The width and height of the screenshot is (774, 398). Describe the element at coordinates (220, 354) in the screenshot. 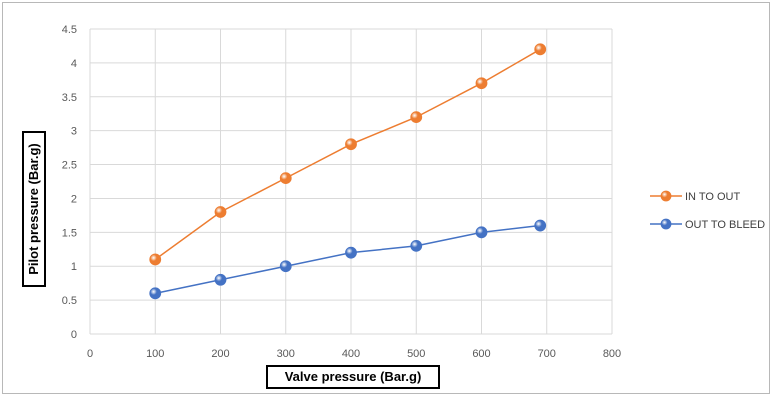

I see `x-tick-label: 200` at that location.